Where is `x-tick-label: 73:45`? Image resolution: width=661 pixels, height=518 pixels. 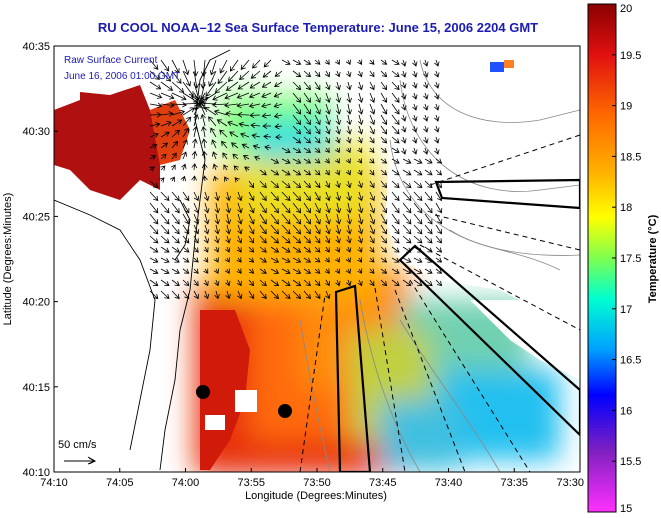
x-tick-label: 73:45 is located at coordinates (383, 483).